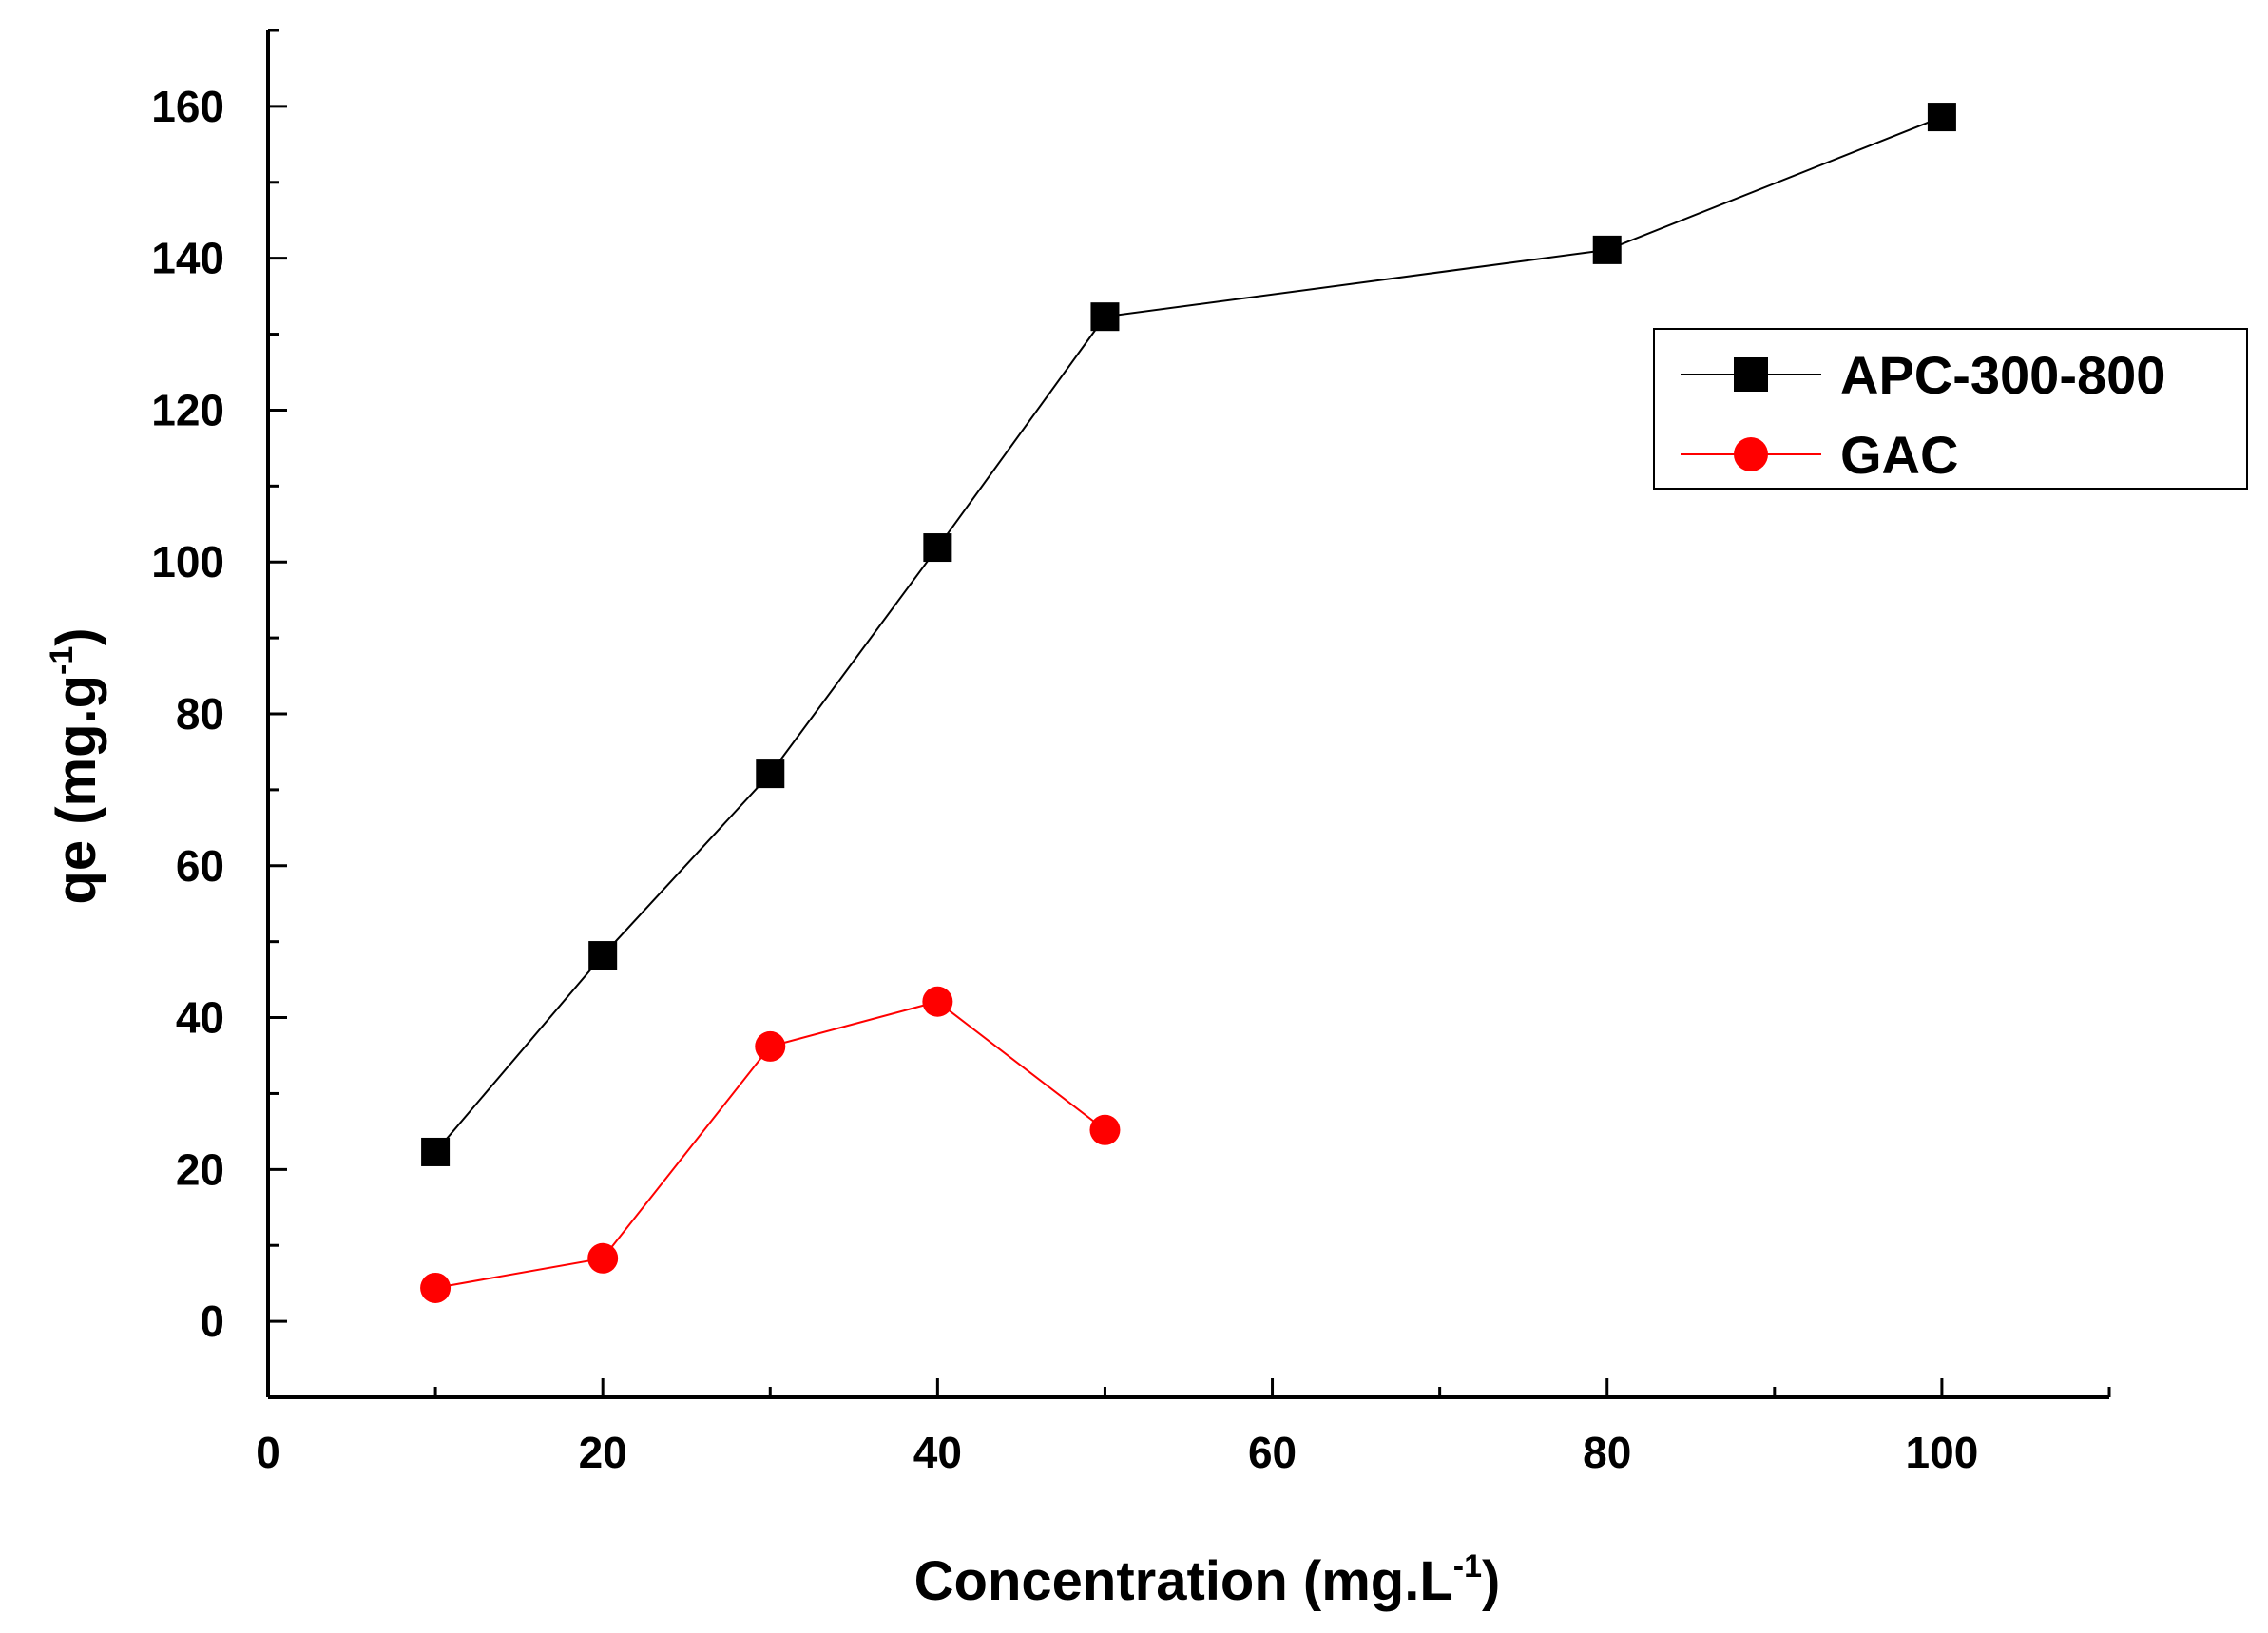 Image resolution: width=2268 pixels, height=1633 pixels. What do you see at coordinates (187, 258) in the screenshot?
I see `y-tick-label: 140` at bounding box center [187, 258].